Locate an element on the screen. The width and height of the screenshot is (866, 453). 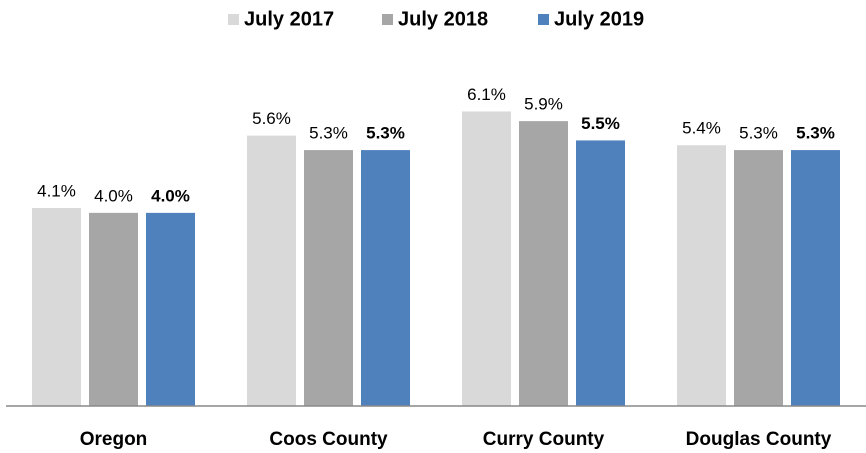
x-tick-label: Oregon is located at coordinates (114, 439).